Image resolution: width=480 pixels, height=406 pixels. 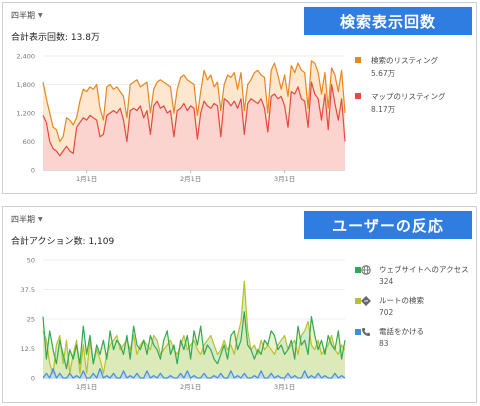 I want to click on y-tick-label: 2,400, so click(x=25, y=57).